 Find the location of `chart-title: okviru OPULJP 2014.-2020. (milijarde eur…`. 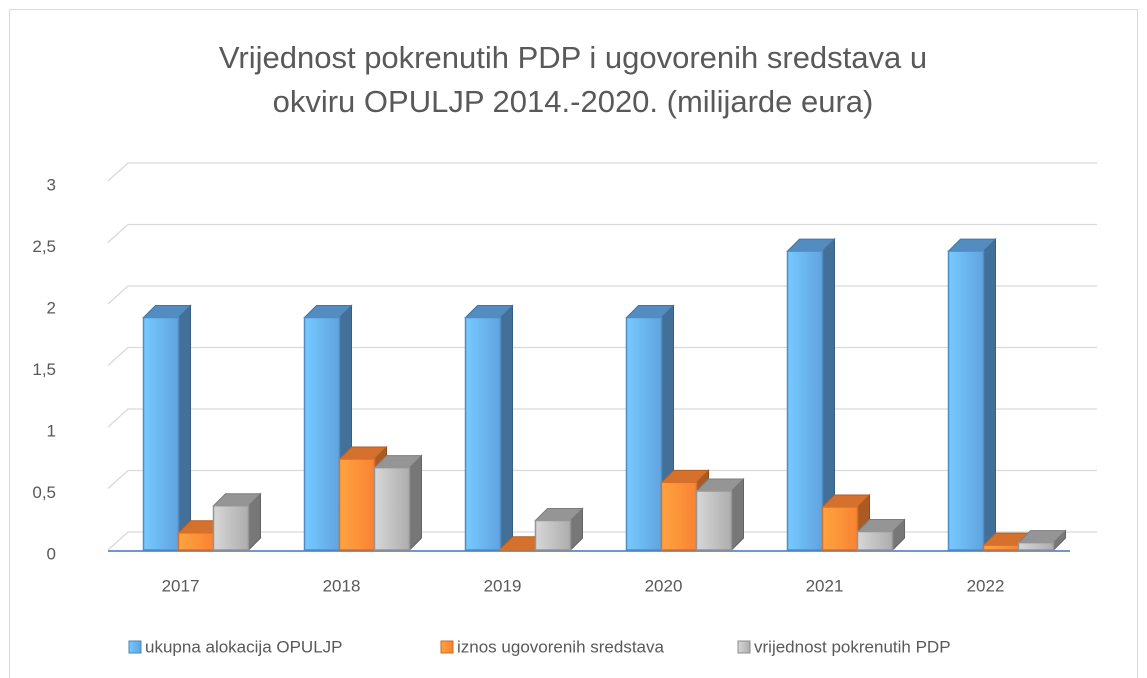

chart-title: okviru OPULJP 2014.-2020. (milijarde eur… is located at coordinates (573, 101).